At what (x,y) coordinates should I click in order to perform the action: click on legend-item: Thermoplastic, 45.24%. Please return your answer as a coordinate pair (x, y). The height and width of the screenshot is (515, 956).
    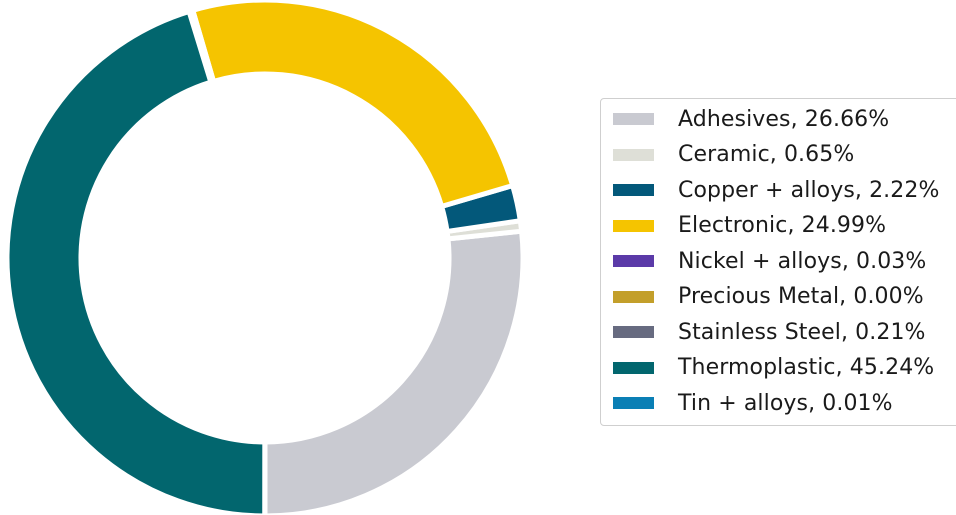
    Looking at the image, I should click on (773, 368).